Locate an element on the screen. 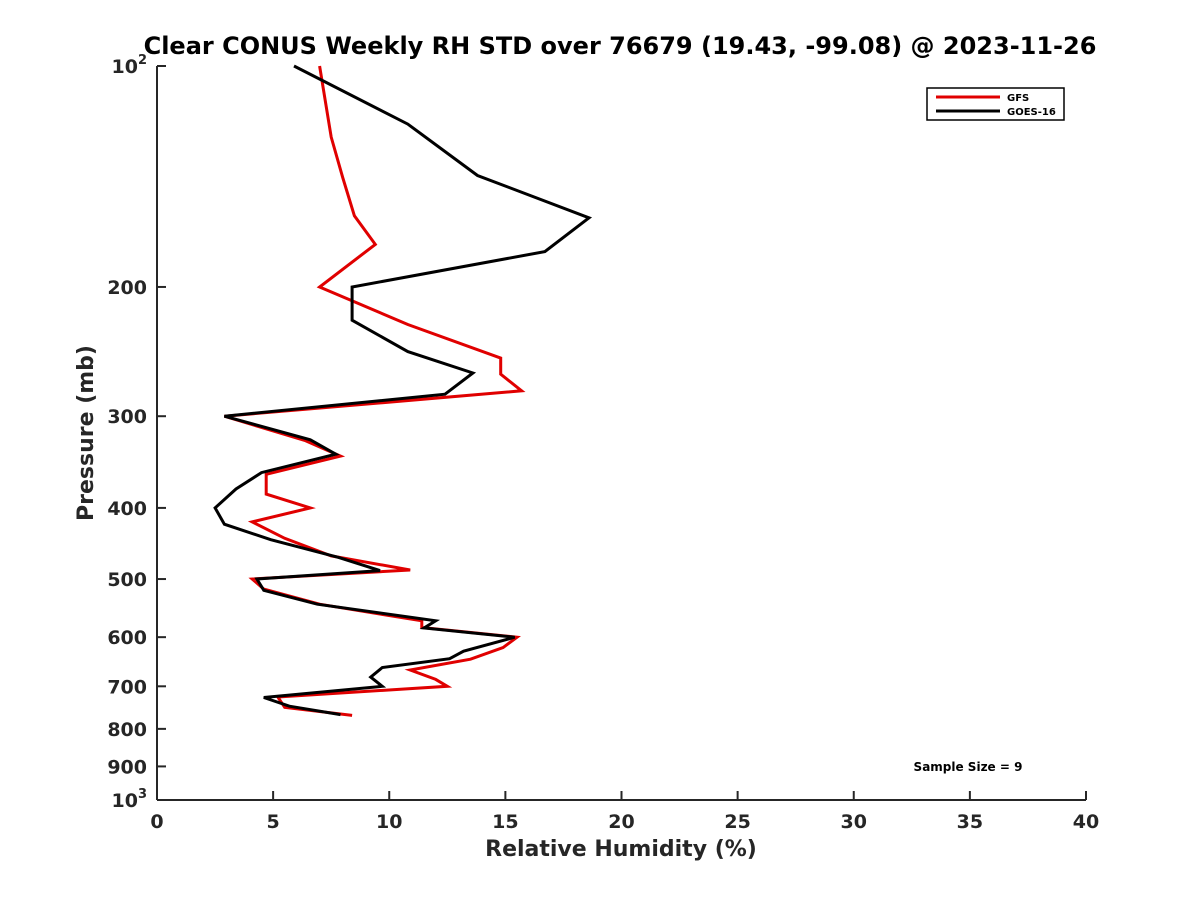 Image resolution: width=1200 pixels, height=900 pixels. y-tick-base: 300 is located at coordinates (127, 417).